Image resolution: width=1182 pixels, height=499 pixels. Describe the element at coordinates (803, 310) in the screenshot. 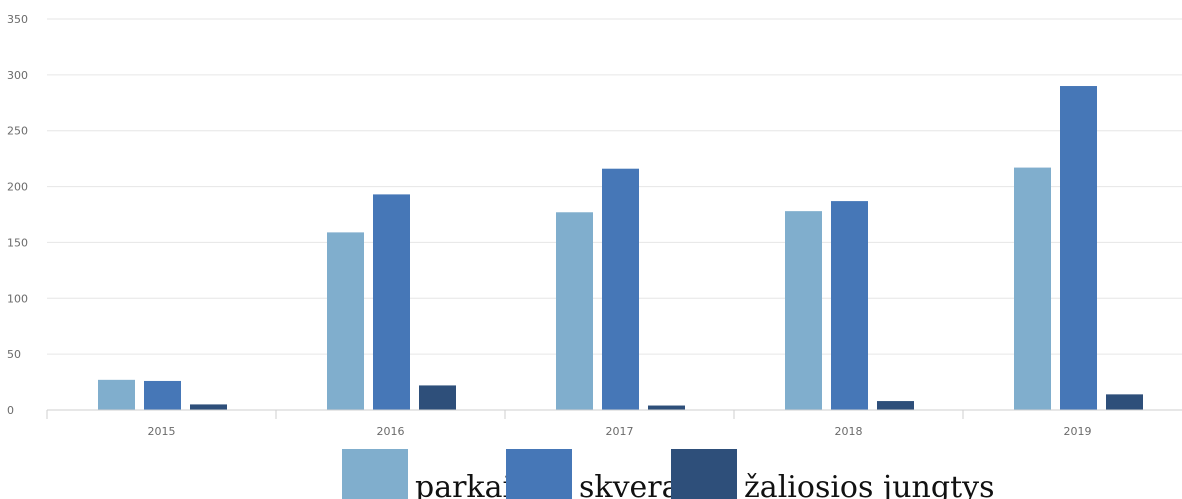

I see `bar-parkai-2018` at that location.